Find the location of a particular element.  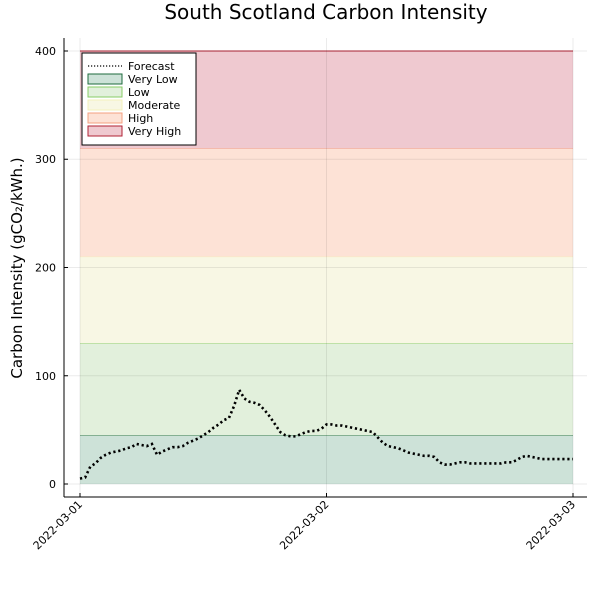

legend-swatch-high is located at coordinates (105, 118).